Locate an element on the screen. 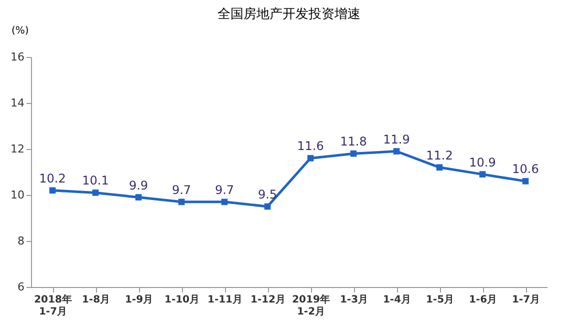 The width and height of the screenshot is (563, 321). x-tick-label: 1-4月 is located at coordinates (397, 300).